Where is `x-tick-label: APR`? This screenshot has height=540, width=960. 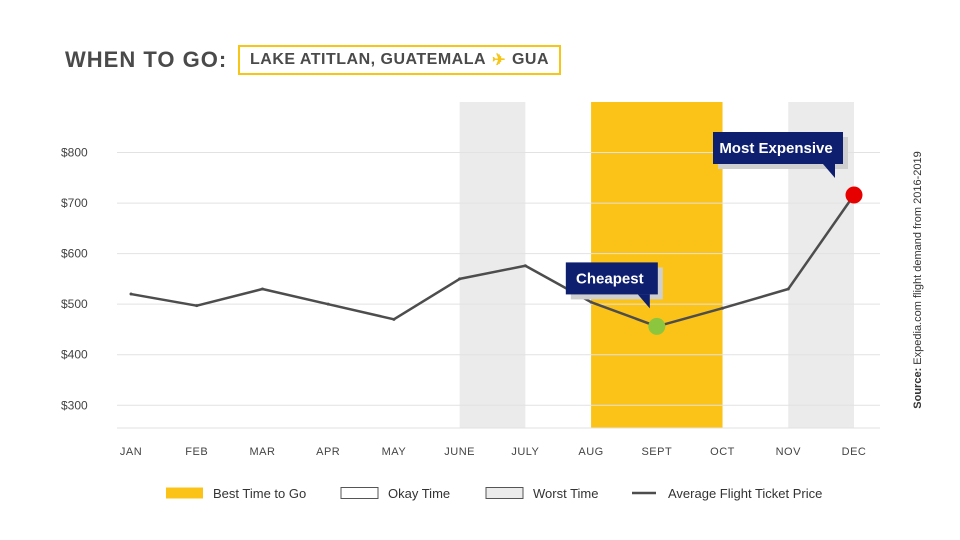 x-tick-label: APR is located at coordinates (328, 452).